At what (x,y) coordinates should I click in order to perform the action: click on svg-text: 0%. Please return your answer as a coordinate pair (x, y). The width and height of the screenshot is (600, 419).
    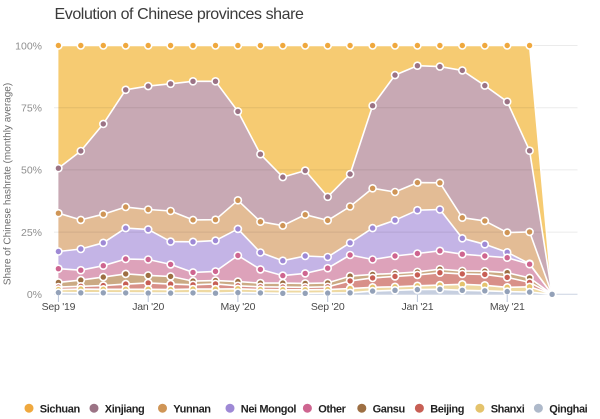
    Looking at the image, I should click on (34, 295).